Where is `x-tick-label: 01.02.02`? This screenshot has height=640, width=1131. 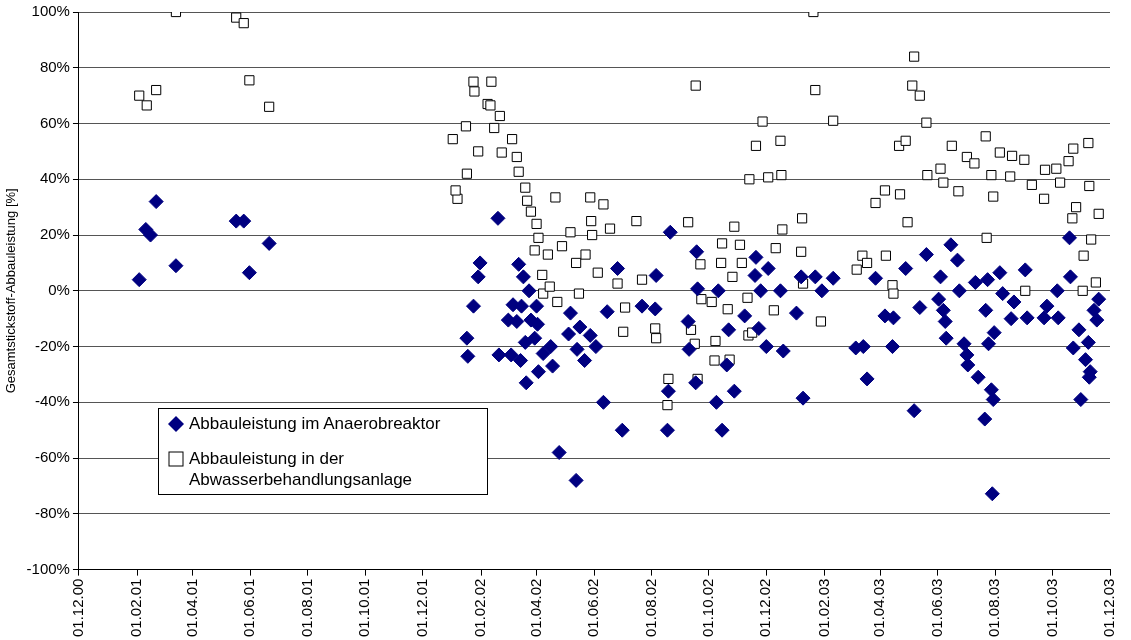
x-tick-label: 01.02.02 is located at coordinates (480, 607).